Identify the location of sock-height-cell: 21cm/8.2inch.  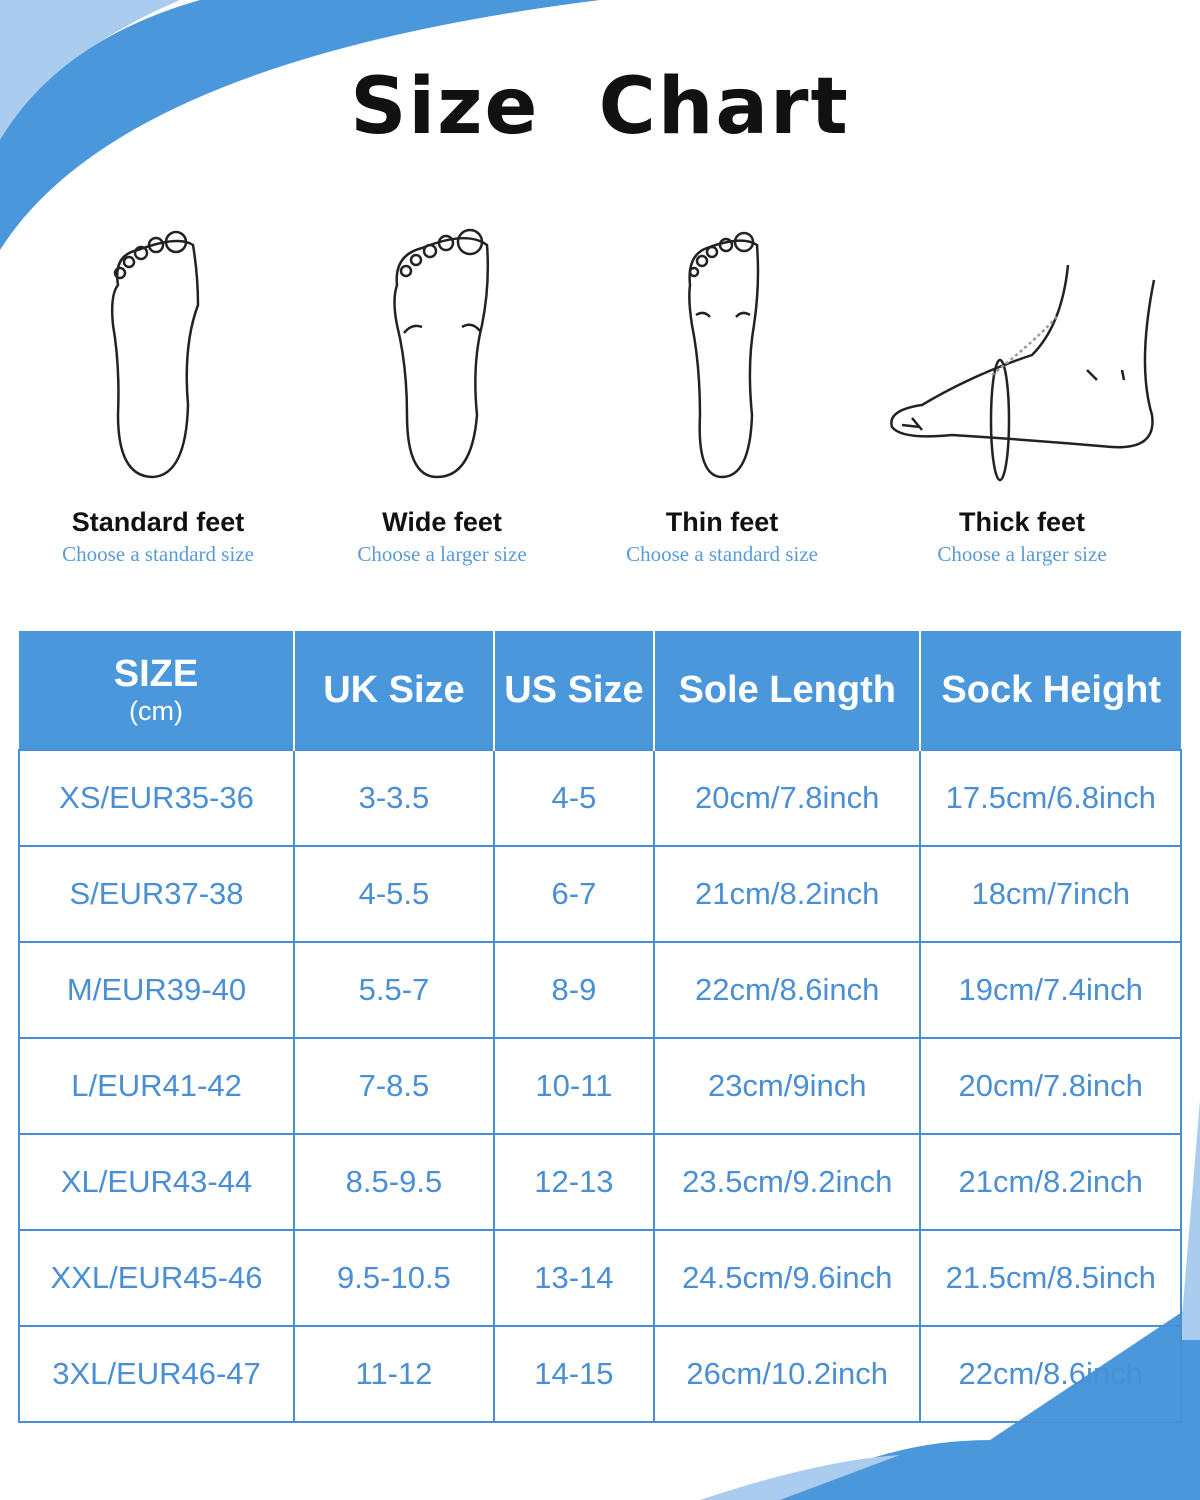
(1050, 1182).